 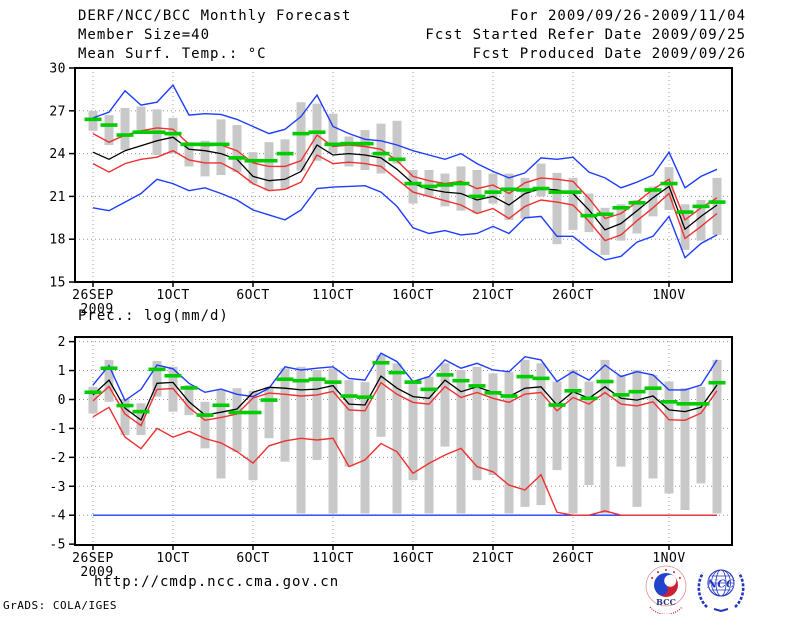 I want to click on grads-credit: GrADS: COLA/IGES, so click(x=60, y=605).